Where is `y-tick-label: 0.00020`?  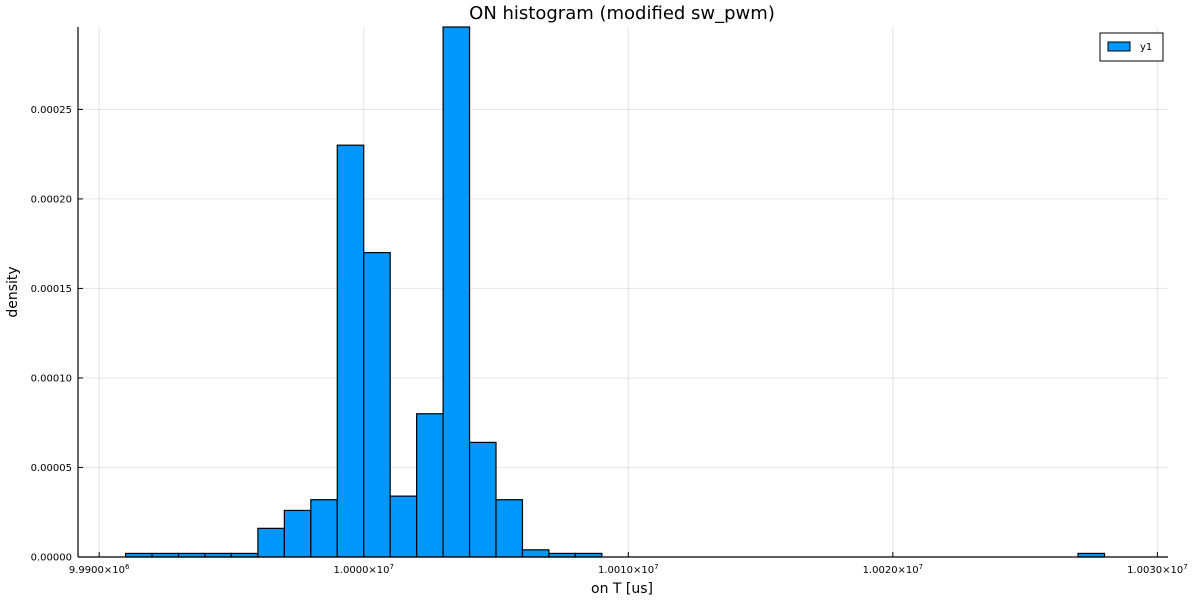 y-tick-label: 0.00020 is located at coordinates (51, 199).